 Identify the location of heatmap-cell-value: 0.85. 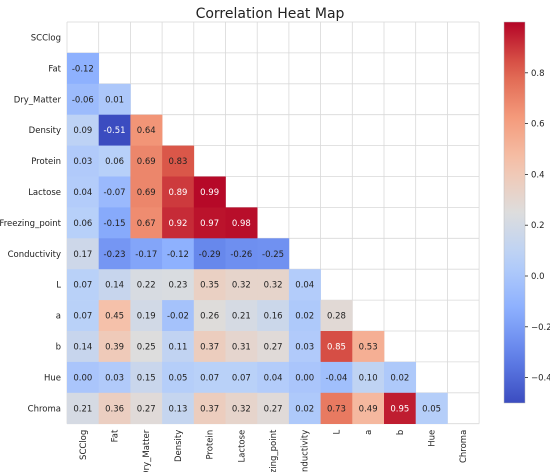
(336, 347).